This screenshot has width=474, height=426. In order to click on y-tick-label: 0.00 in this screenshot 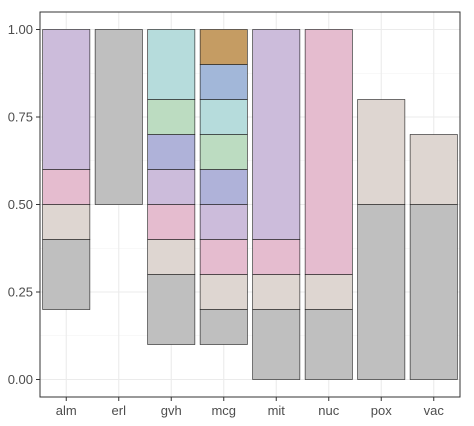, I will do `click(20, 379)`.